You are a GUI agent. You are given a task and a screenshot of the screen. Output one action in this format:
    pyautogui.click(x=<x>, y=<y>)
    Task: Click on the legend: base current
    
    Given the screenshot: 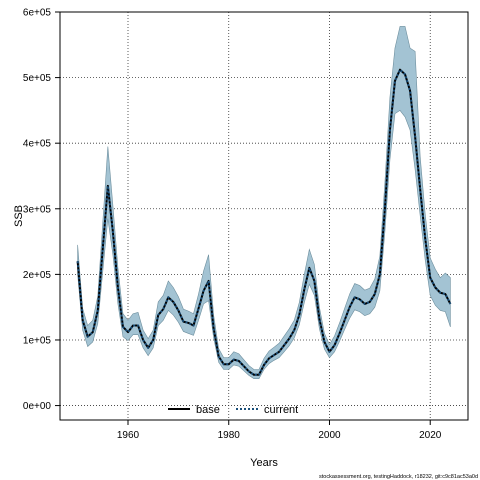 What is the action you would take?
    pyautogui.click(x=233, y=410)
    